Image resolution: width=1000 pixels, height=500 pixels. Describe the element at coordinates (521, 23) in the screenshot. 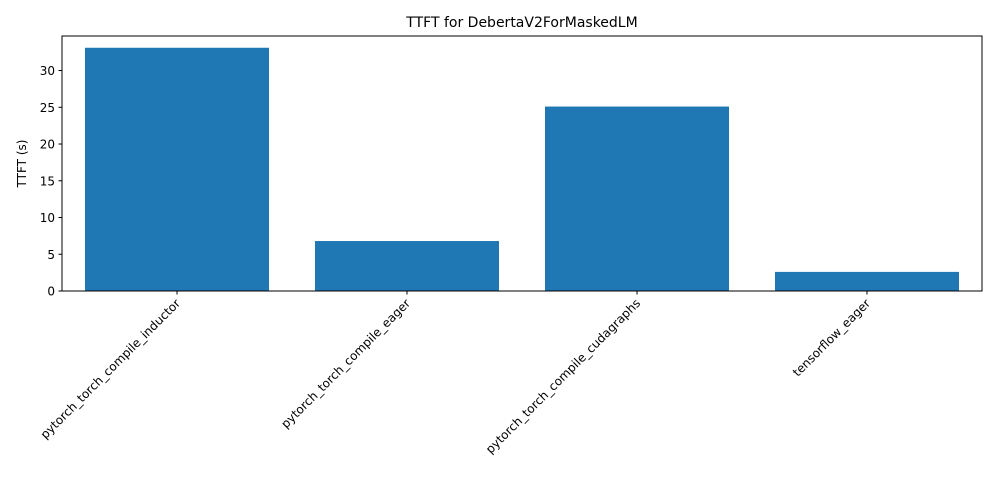

I see `chart-title: TTFT for DebertaV2ForMaskedLM` at that location.